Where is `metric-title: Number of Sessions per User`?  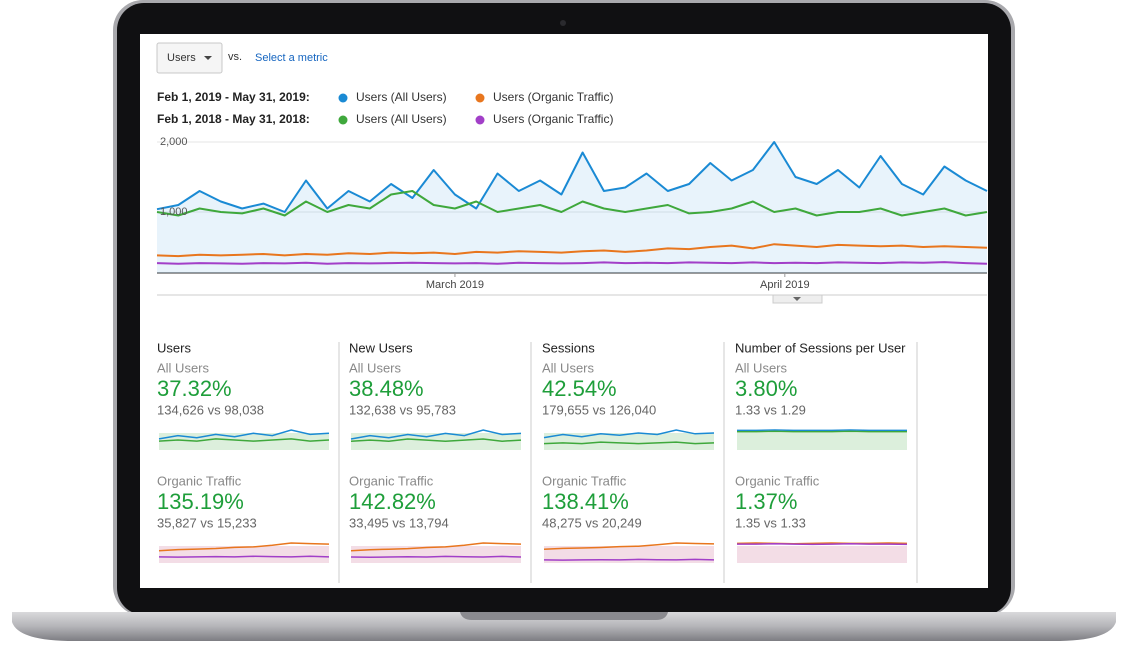 metric-title: Number of Sessions per User is located at coordinates (820, 347).